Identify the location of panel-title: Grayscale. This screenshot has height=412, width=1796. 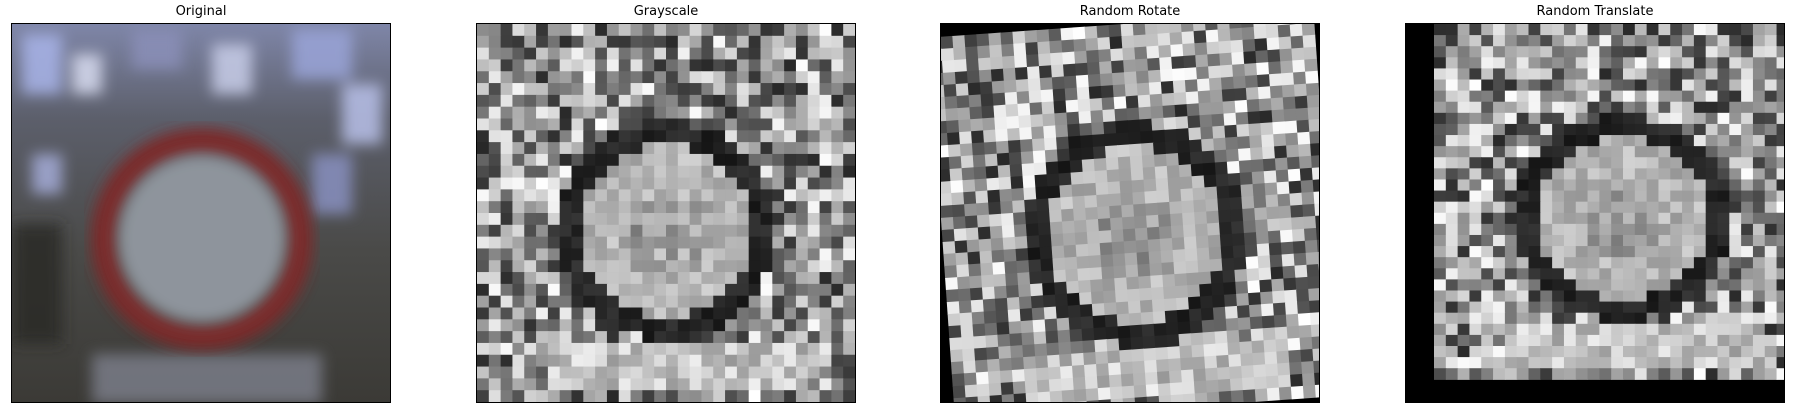
(666, 11).